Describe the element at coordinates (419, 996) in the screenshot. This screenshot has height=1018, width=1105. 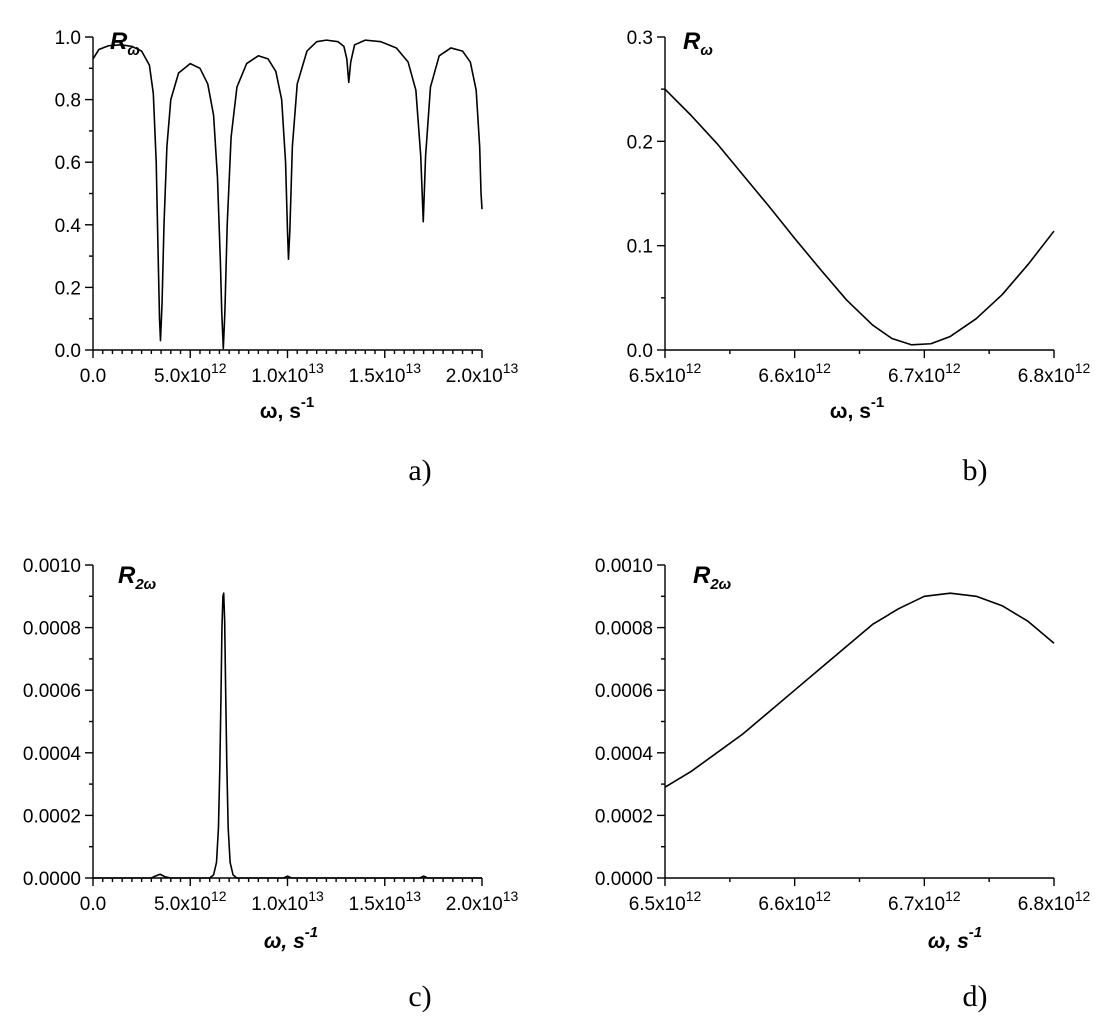
I see `panel-label: c)` at that location.